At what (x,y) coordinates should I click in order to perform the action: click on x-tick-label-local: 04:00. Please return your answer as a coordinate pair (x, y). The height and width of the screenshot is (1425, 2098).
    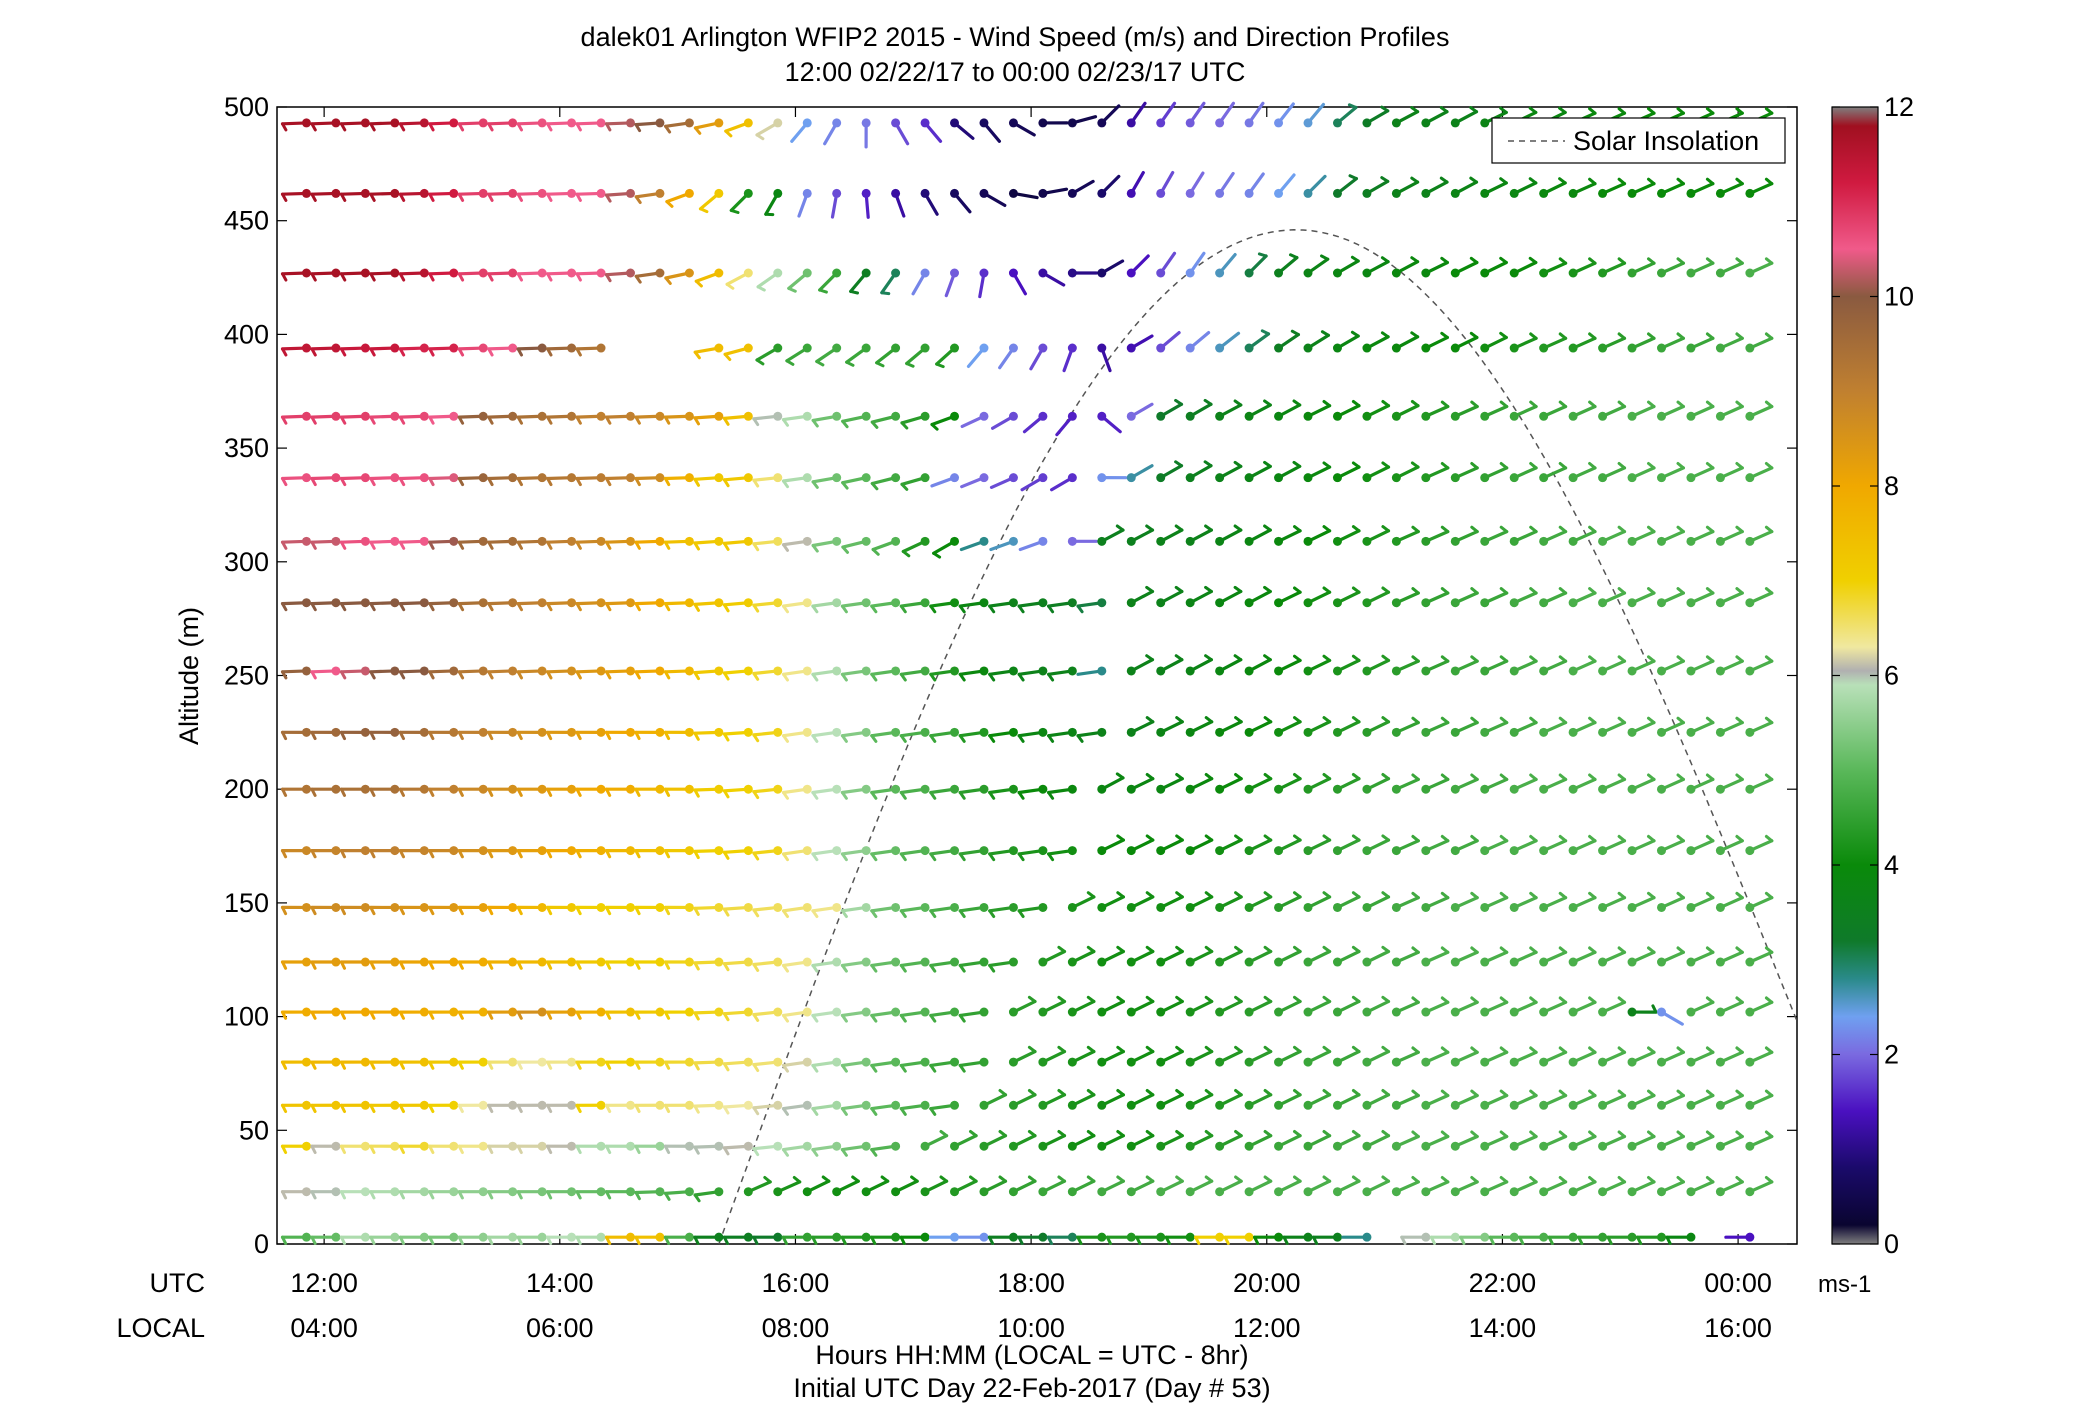
    Looking at the image, I should click on (324, 1328).